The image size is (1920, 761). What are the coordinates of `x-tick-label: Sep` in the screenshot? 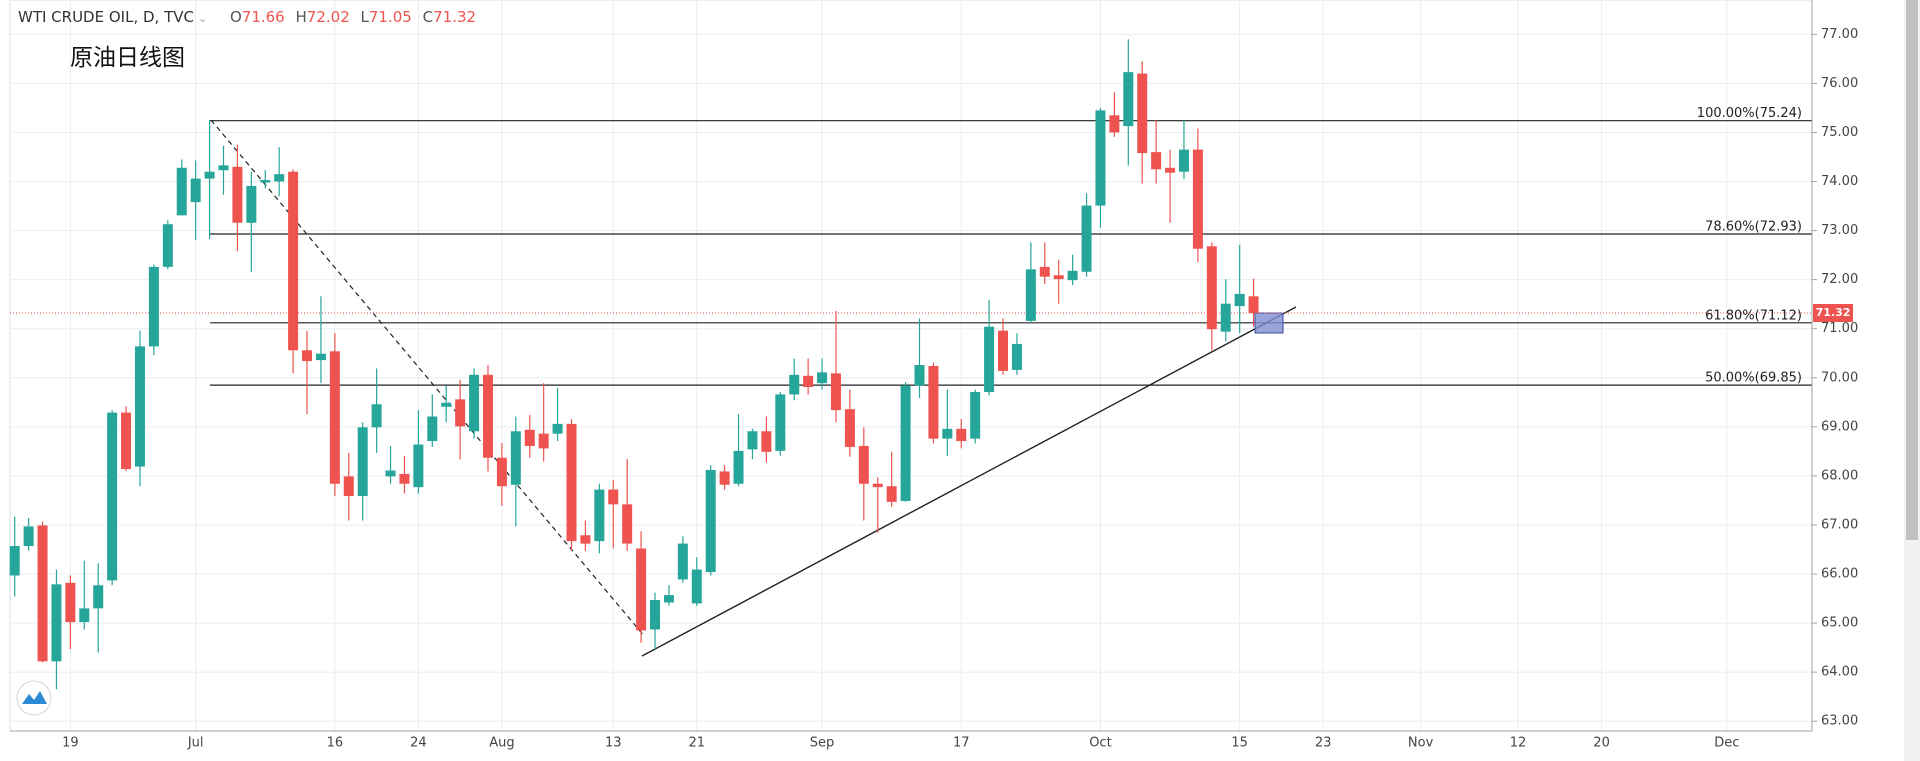 It's located at (822, 743).